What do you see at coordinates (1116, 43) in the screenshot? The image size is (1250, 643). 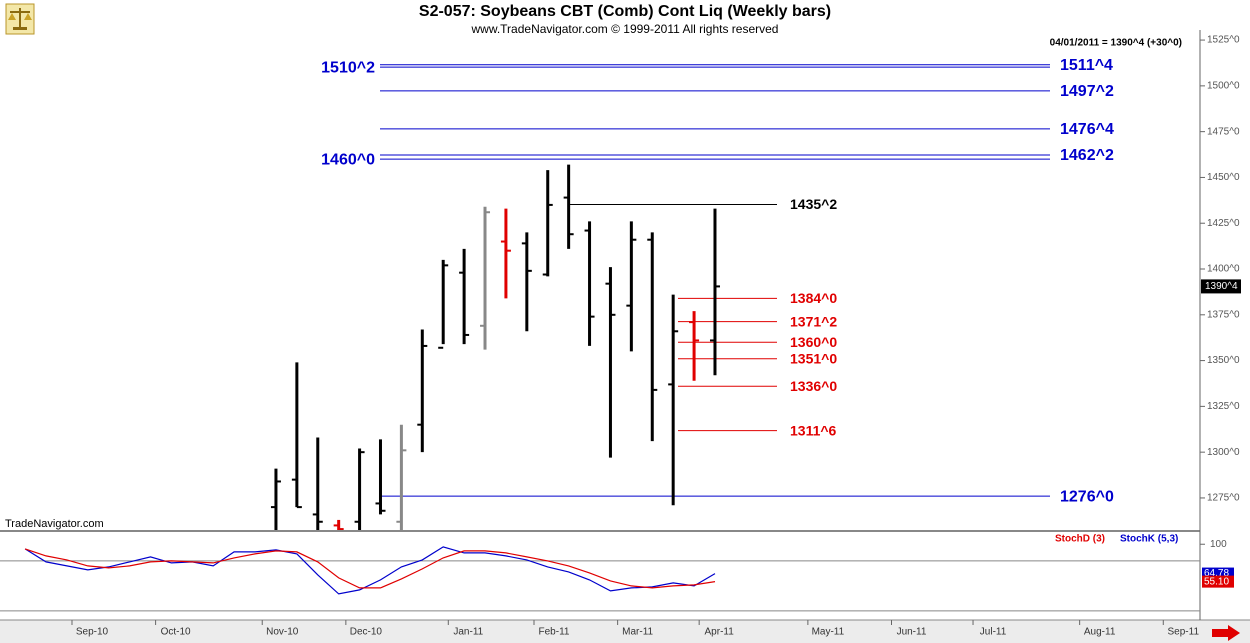 I see `header-note: 04/01/2011 = 1390^4 (+30^0)` at bounding box center [1116, 43].